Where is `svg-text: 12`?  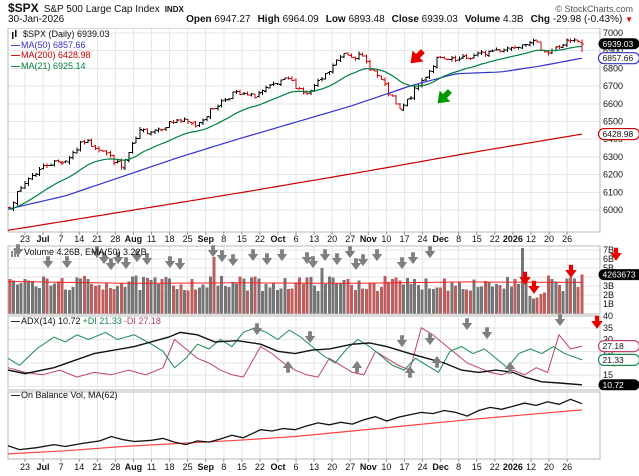 svg-text: 12 is located at coordinates (531, 239).